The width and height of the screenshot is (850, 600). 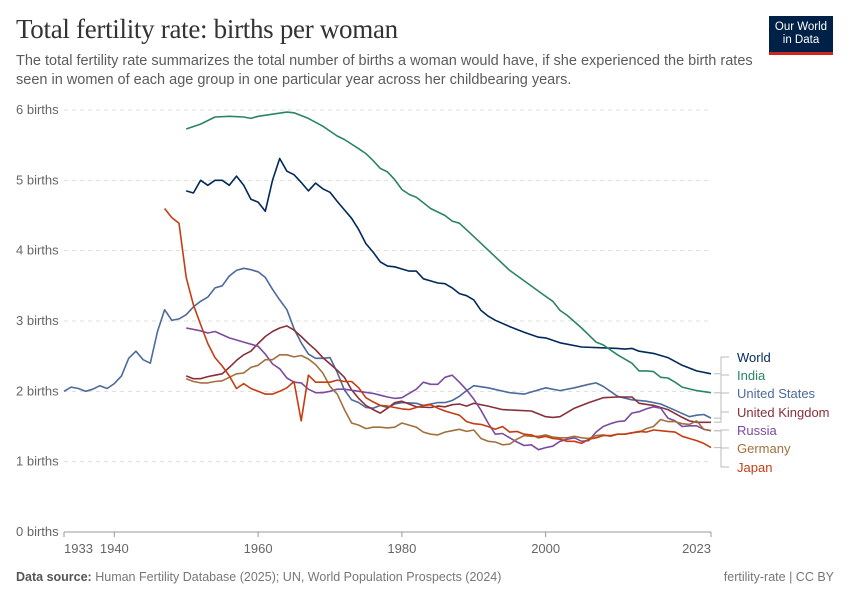 I want to click on series-label: Russia, so click(x=757, y=430).